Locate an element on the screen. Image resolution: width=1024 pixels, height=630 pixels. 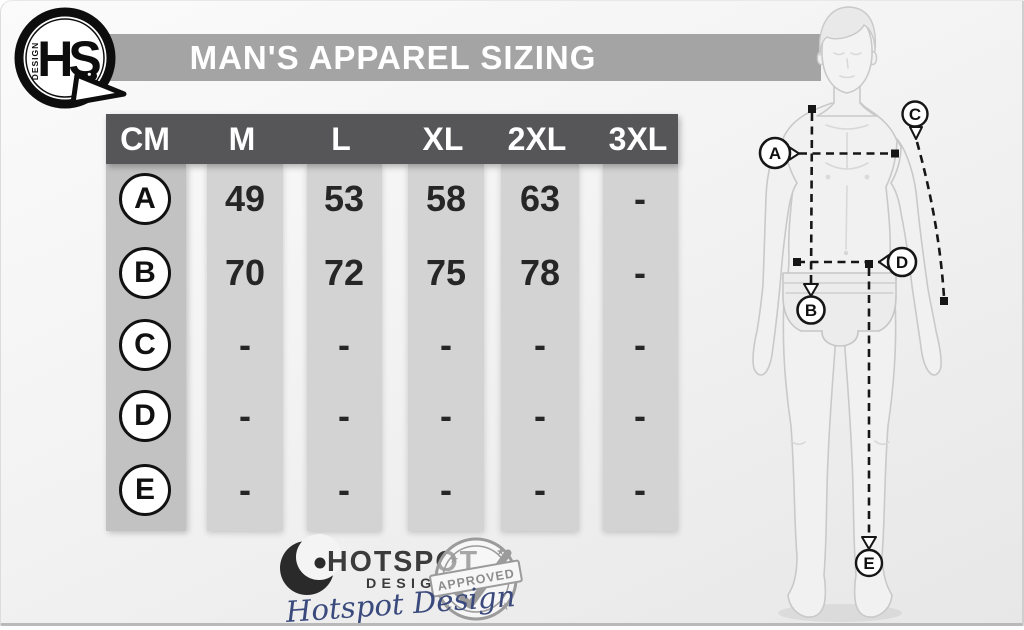
fish-beak-icon is located at coordinates (98, 89).